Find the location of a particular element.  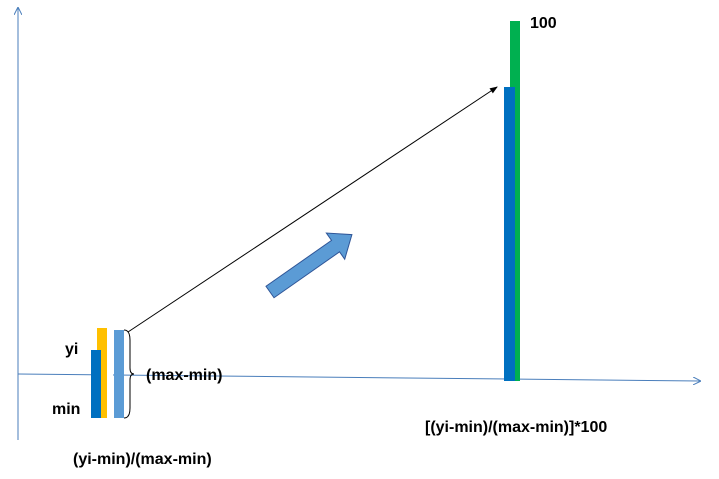

brace is located at coordinates (129, 374).